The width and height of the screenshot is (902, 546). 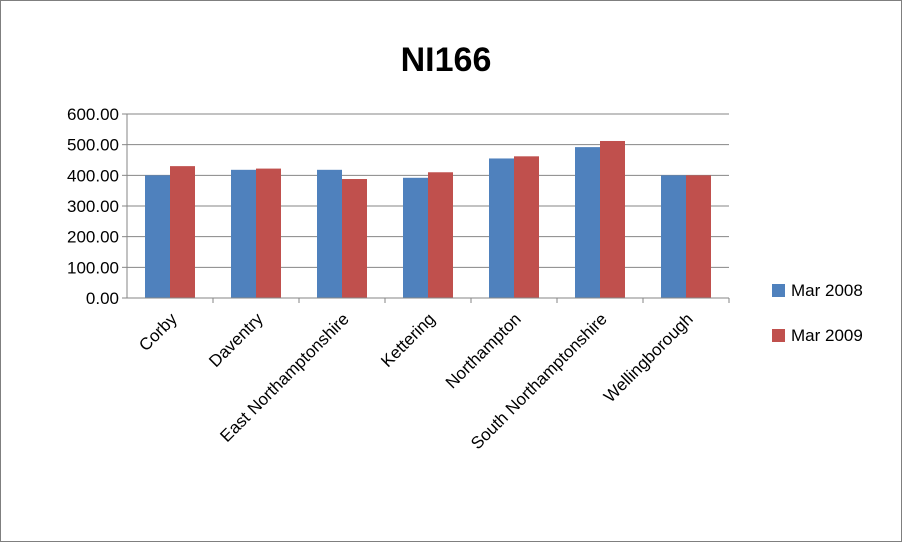 I want to click on y-tick-label: 300.00, so click(x=93, y=206).